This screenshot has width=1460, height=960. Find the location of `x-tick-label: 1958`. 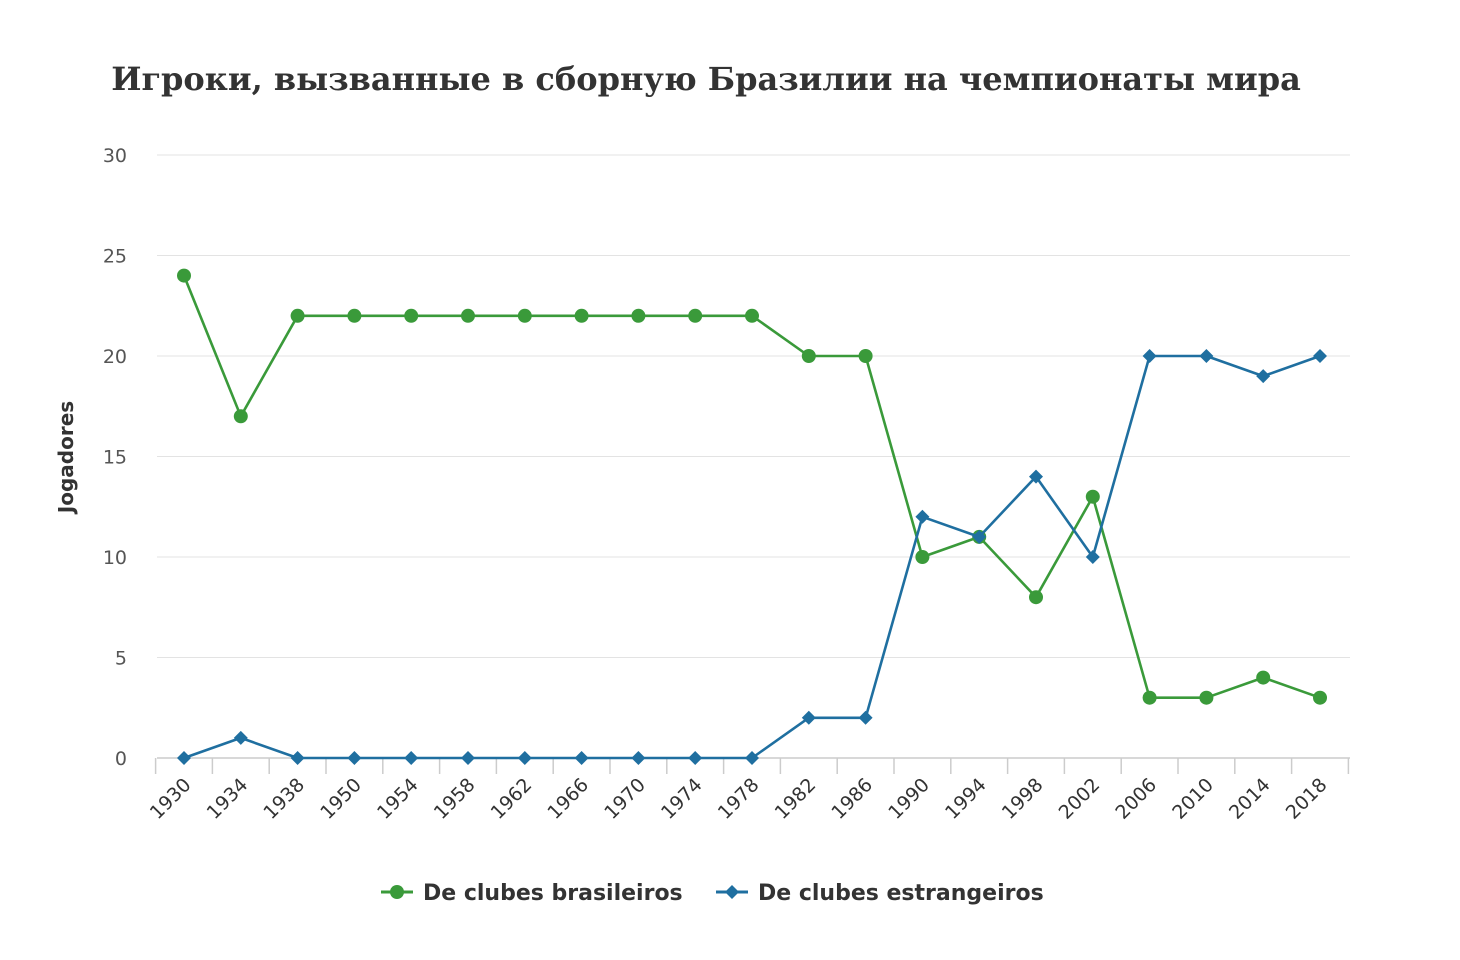

x-tick-label: 1958 is located at coordinates (455, 799).